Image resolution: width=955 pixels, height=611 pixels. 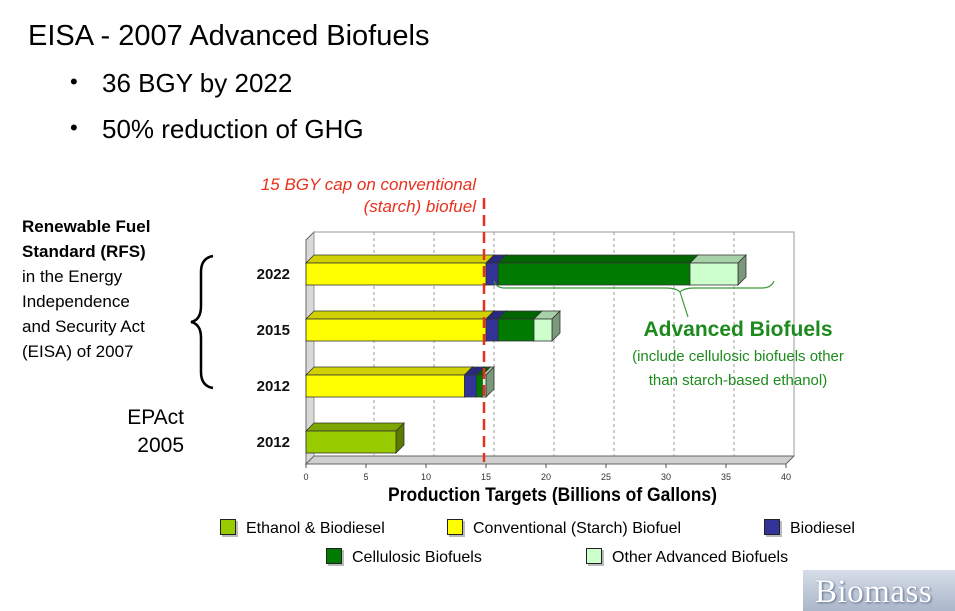 What do you see at coordinates (426, 477) in the screenshot?
I see `x-tick-label: 10` at bounding box center [426, 477].